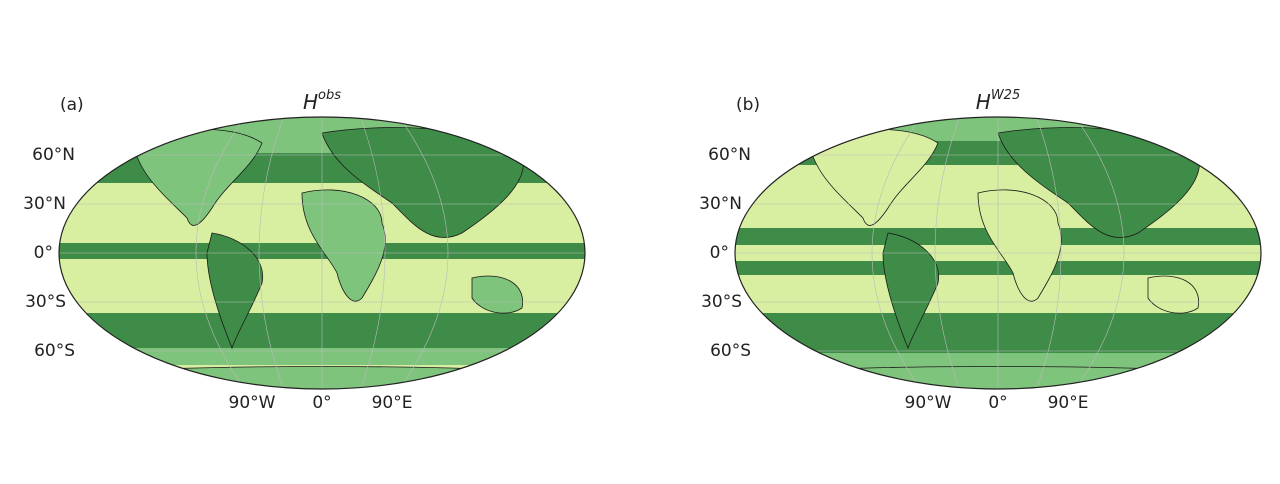  What do you see at coordinates (748, 105) in the screenshot?
I see `panel-label: (b)` at bounding box center [748, 105].